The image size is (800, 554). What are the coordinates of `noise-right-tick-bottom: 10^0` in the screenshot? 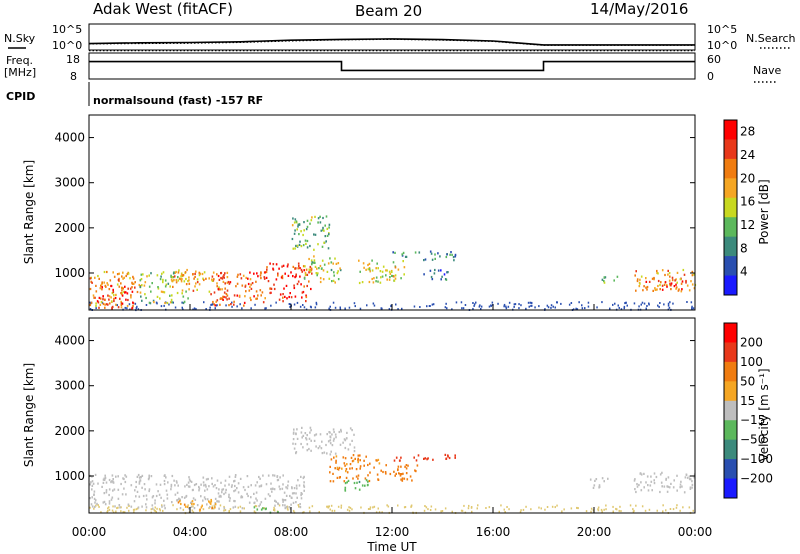 It's located at (722, 45).